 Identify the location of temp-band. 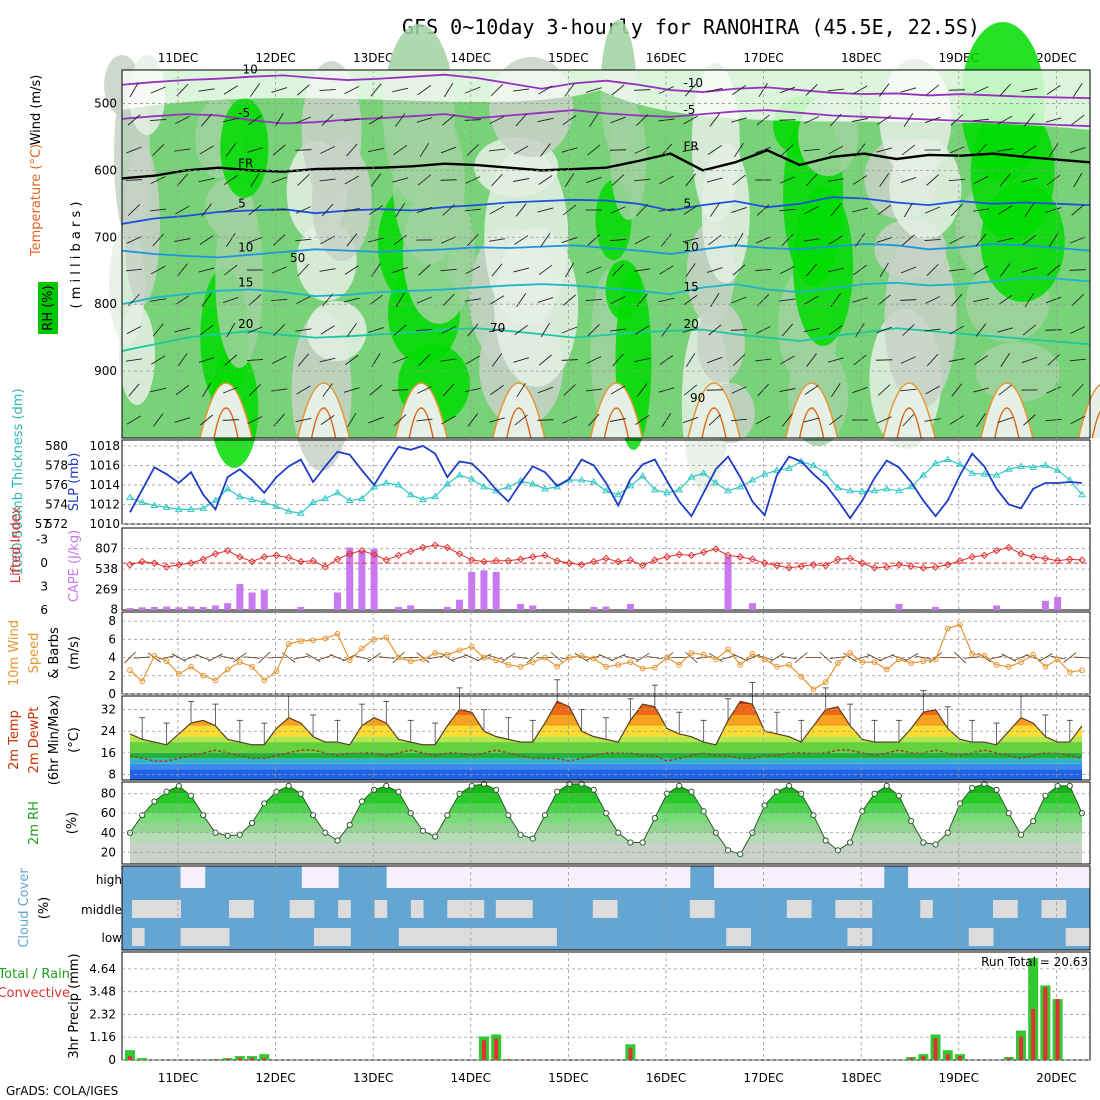
(606, 747).